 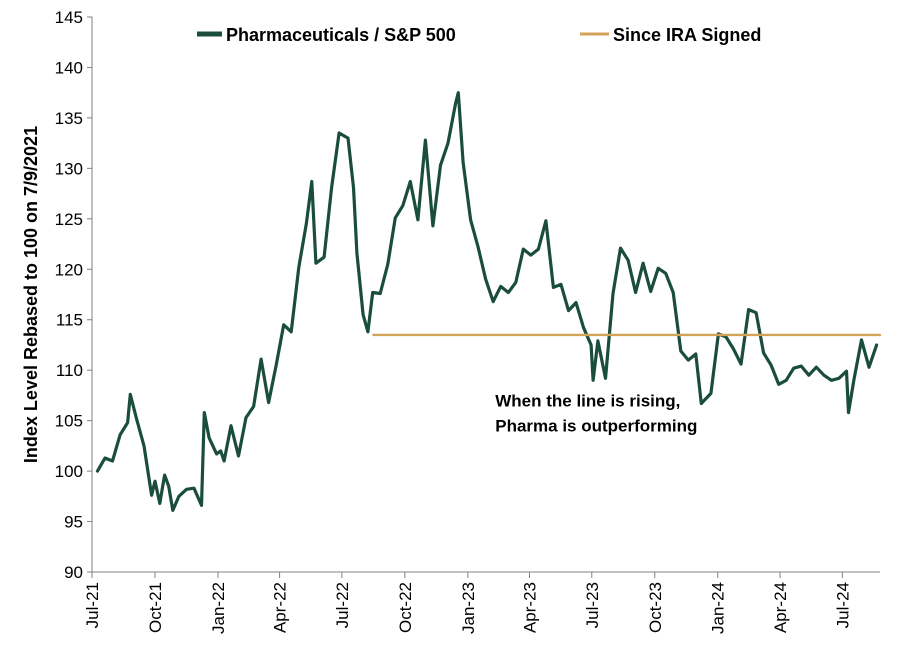 What do you see at coordinates (69, 269) in the screenshot?
I see `y-tick-label: 120` at bounding box center [69, 269].